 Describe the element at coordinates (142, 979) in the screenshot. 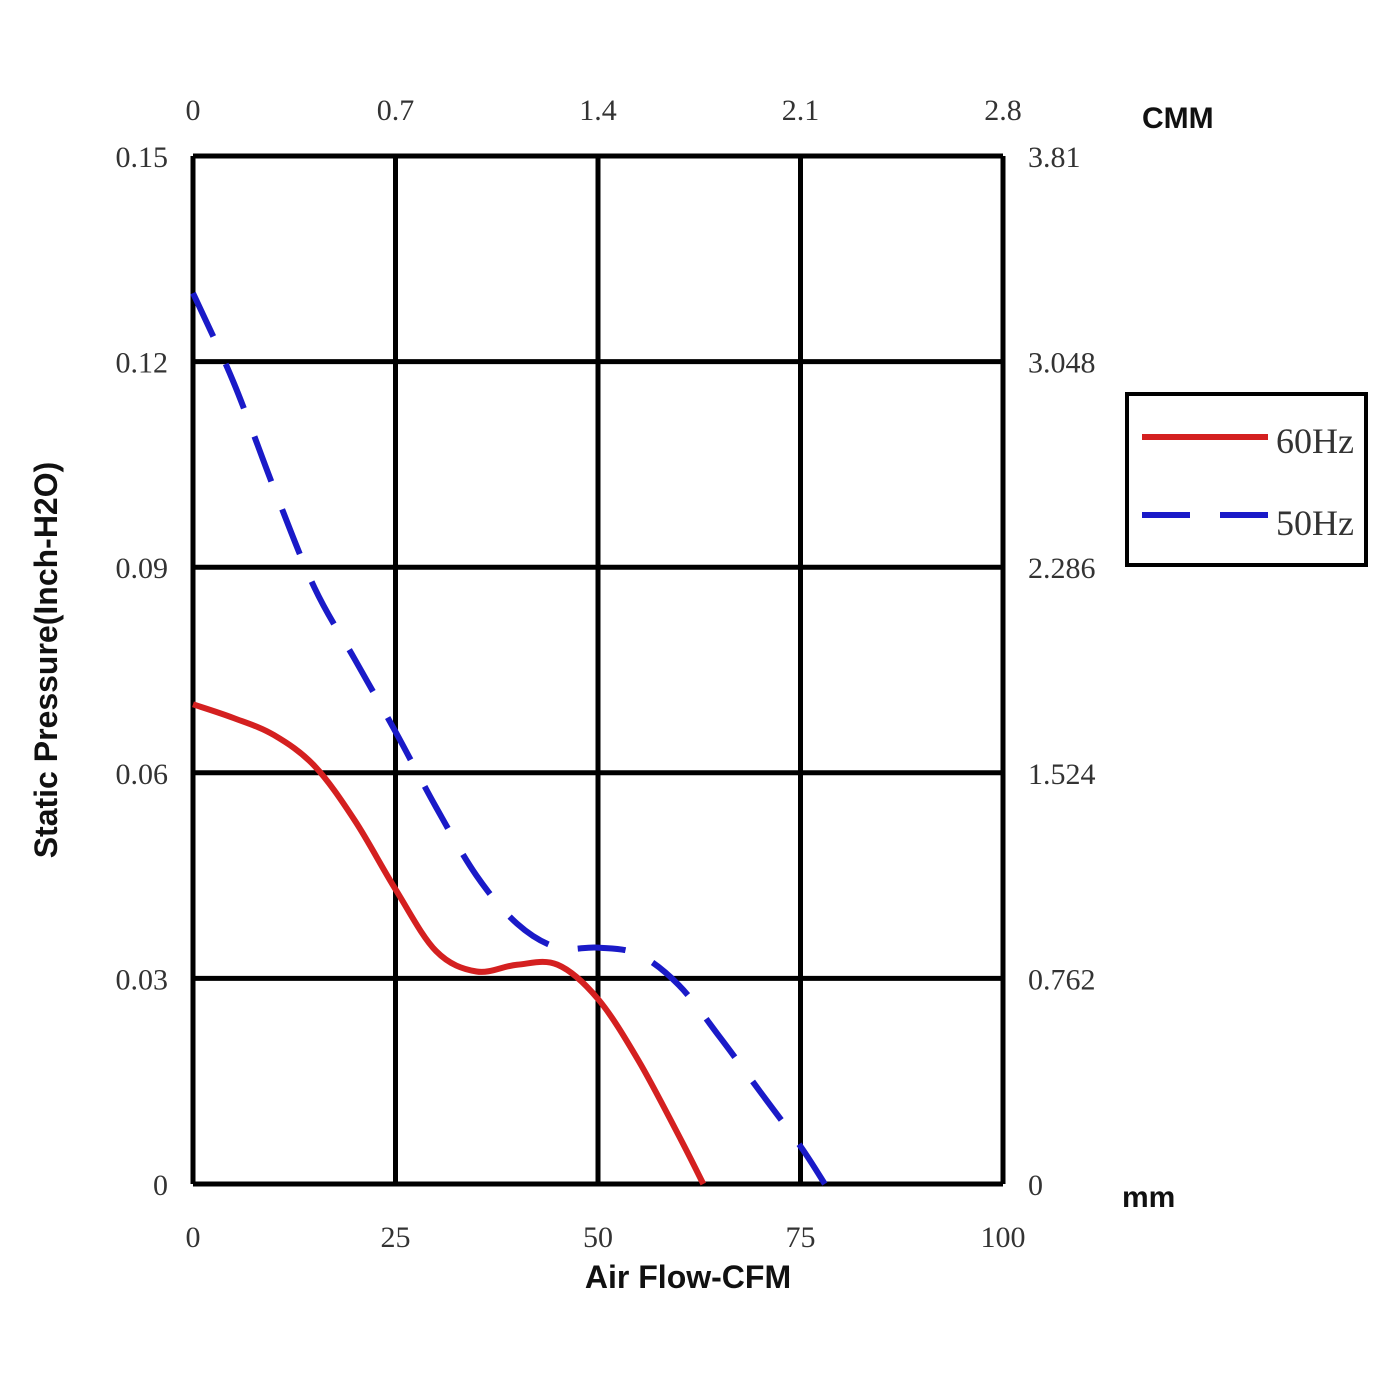

I see `y-tick-label: 0.03` at that location.